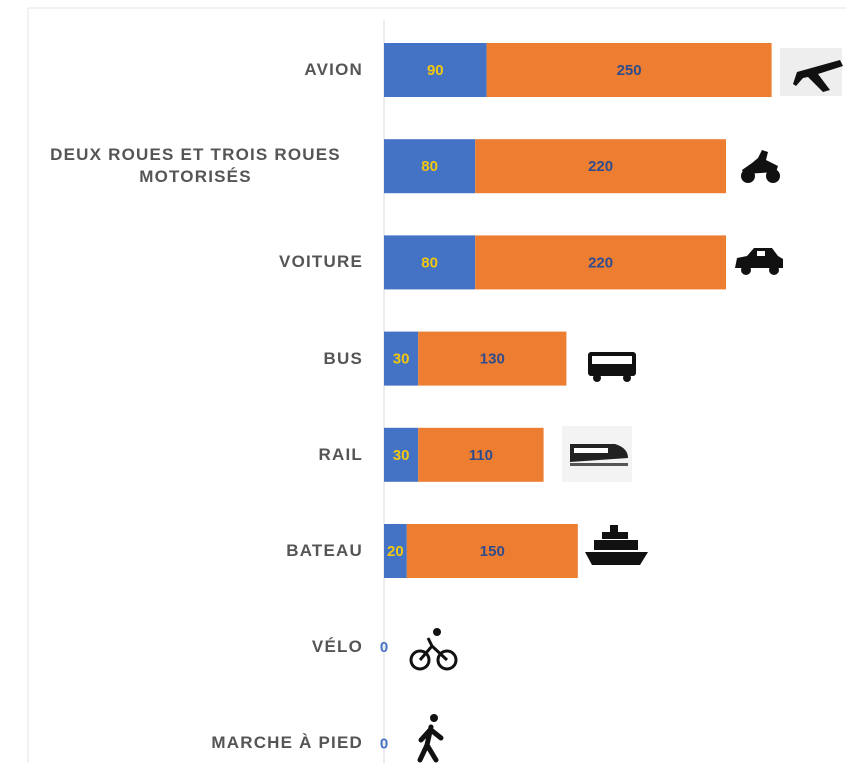 This screenshot has width=846, height=763. Describe the element at coordinates (430, 738) in the screenshot. I see `walker-icon` at that location.